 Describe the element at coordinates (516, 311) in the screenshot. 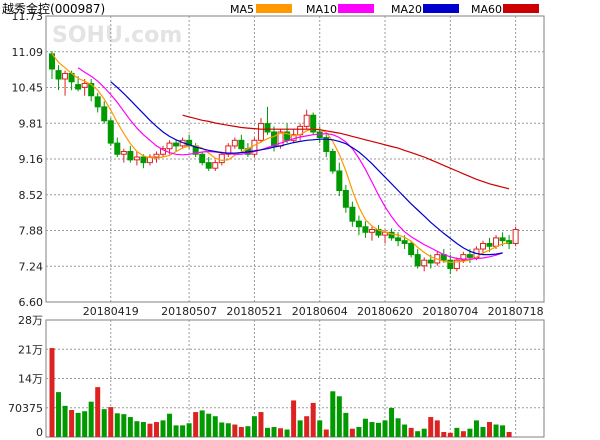

I see `date-tick-label: 20180718` at that location.